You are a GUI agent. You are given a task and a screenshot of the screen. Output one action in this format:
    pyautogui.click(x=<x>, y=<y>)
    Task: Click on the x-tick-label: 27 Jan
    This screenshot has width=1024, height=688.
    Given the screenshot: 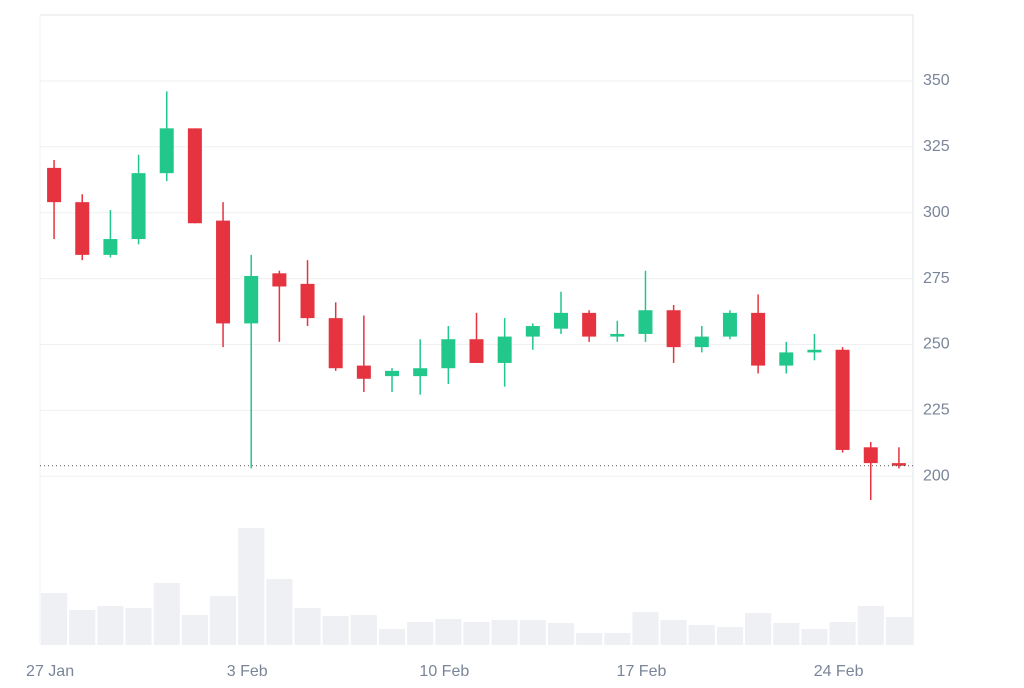 What is the action you would take?
    pyautogui.click(x=50, y=671)
    